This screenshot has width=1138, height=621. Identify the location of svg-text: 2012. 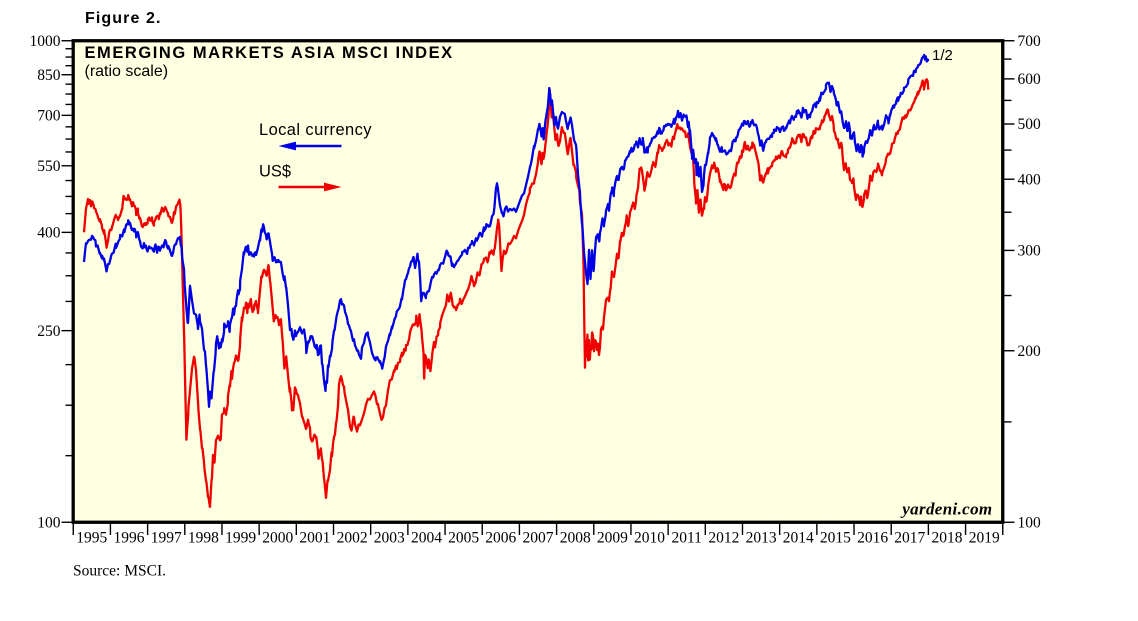
(723, 538).